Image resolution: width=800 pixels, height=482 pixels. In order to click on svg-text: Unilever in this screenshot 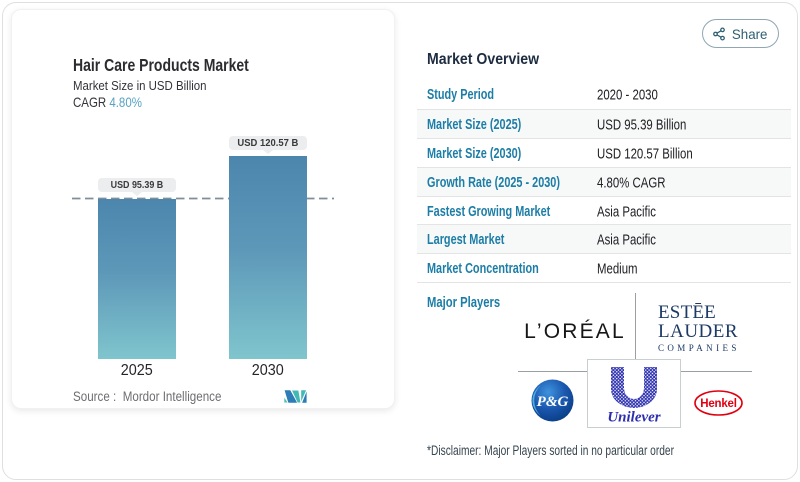, I will do `click(633, 418)`.